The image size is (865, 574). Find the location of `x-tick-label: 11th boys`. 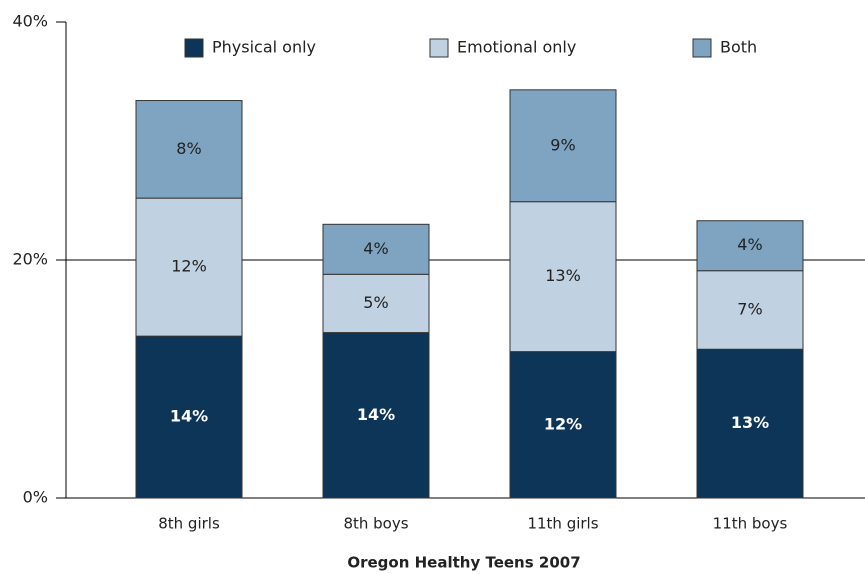

x-tick-label: 11th boys is located at coordinates (750, 524).